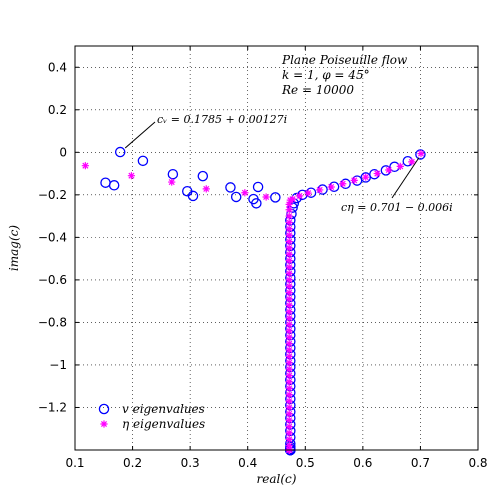 The image size is (491, 491). What do you see at coordinates (405, 178) in the screenshot?
I see `callout-leader-line` at bounding box center [405, 178].